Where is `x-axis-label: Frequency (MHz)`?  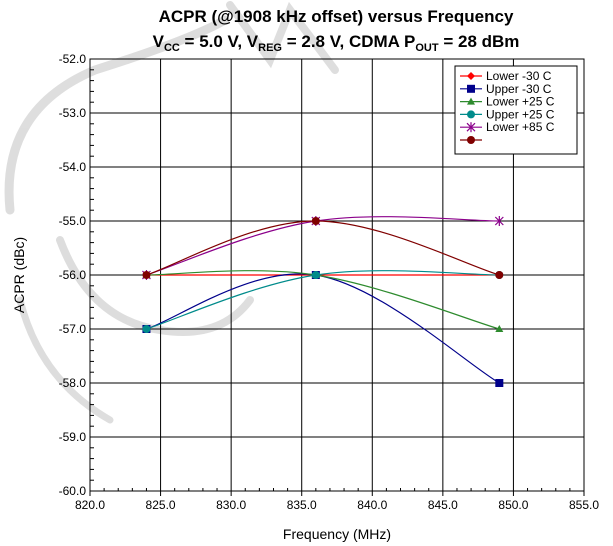 x-axis-label: Frequency (MHz) is located at coordinates (337, 534).